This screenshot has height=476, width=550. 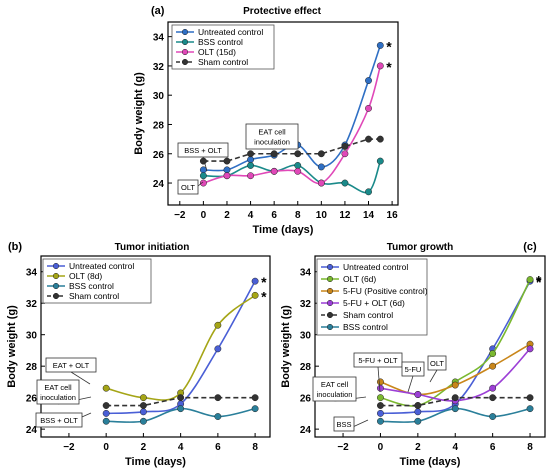 What do you see at coordinates (322, 215) in the screenshot?
I see `x-tick-label: 10` at bounding box center [322, 215].